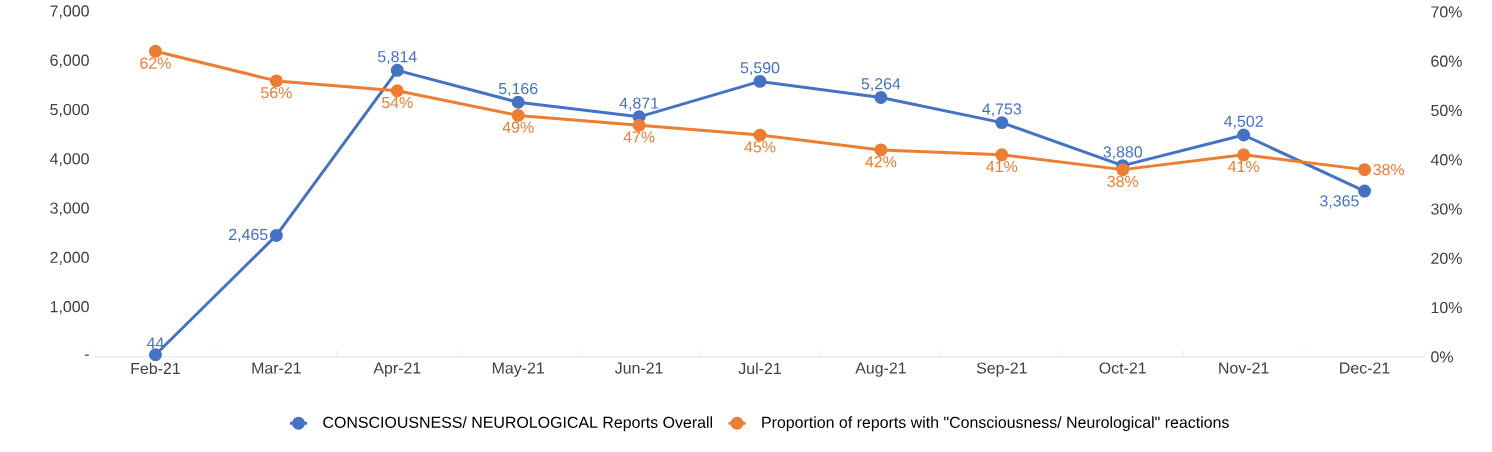  Describe the element at coordinates (69, 12) in the screenshot. I see `y-tick-label: 7,000` at that location.